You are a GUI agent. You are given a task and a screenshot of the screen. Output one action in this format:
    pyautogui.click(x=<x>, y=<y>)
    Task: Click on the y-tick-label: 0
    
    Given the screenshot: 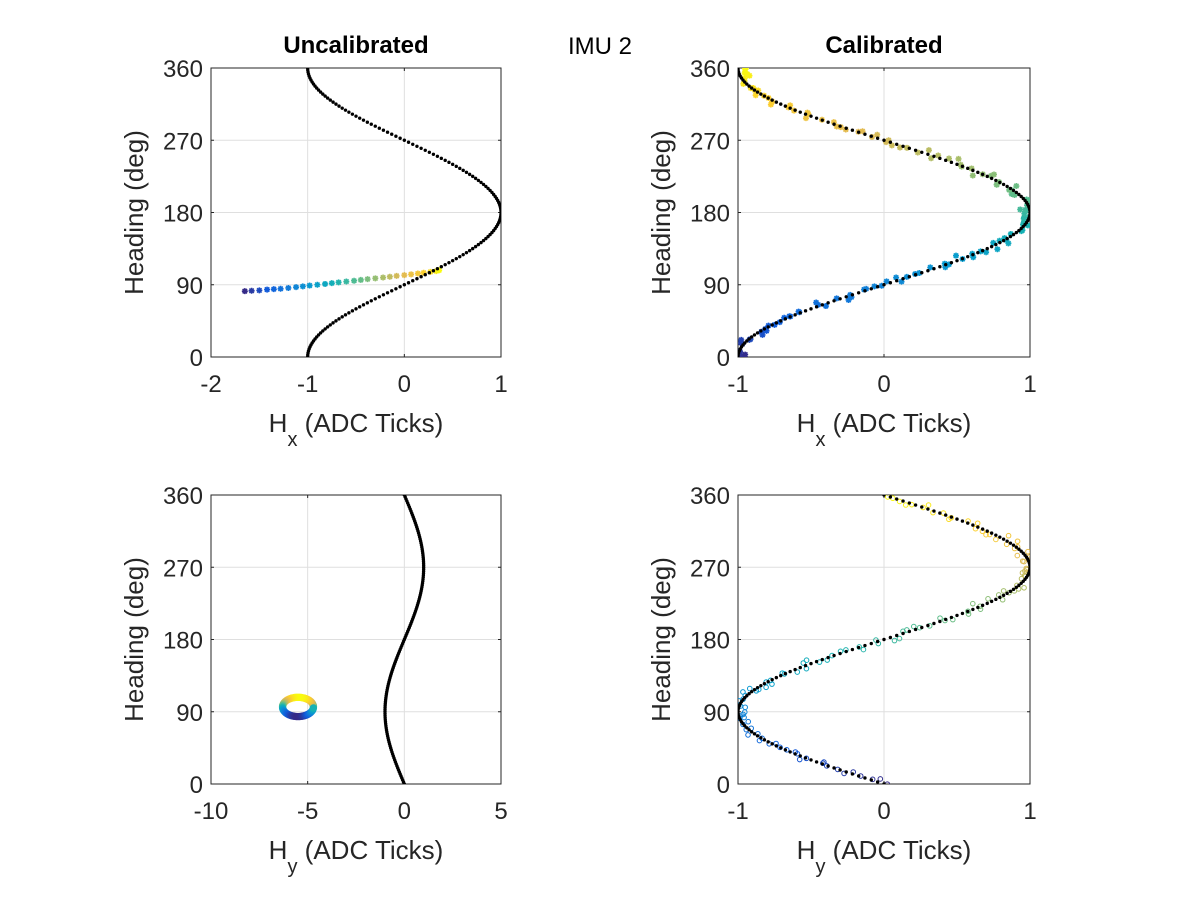 What is the action you would take?
    pyautogui.click(x=196, y=358)
    